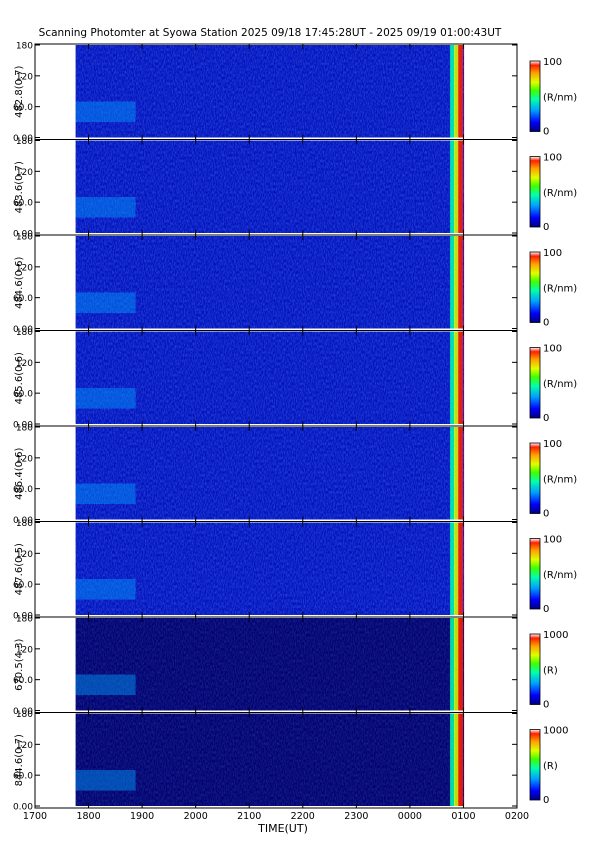 The width and height of the screenshot is (595, 842). Describe the element at coordinates (463, 816) in the screenshot. I see `x-tick-label: 0100` at that location.